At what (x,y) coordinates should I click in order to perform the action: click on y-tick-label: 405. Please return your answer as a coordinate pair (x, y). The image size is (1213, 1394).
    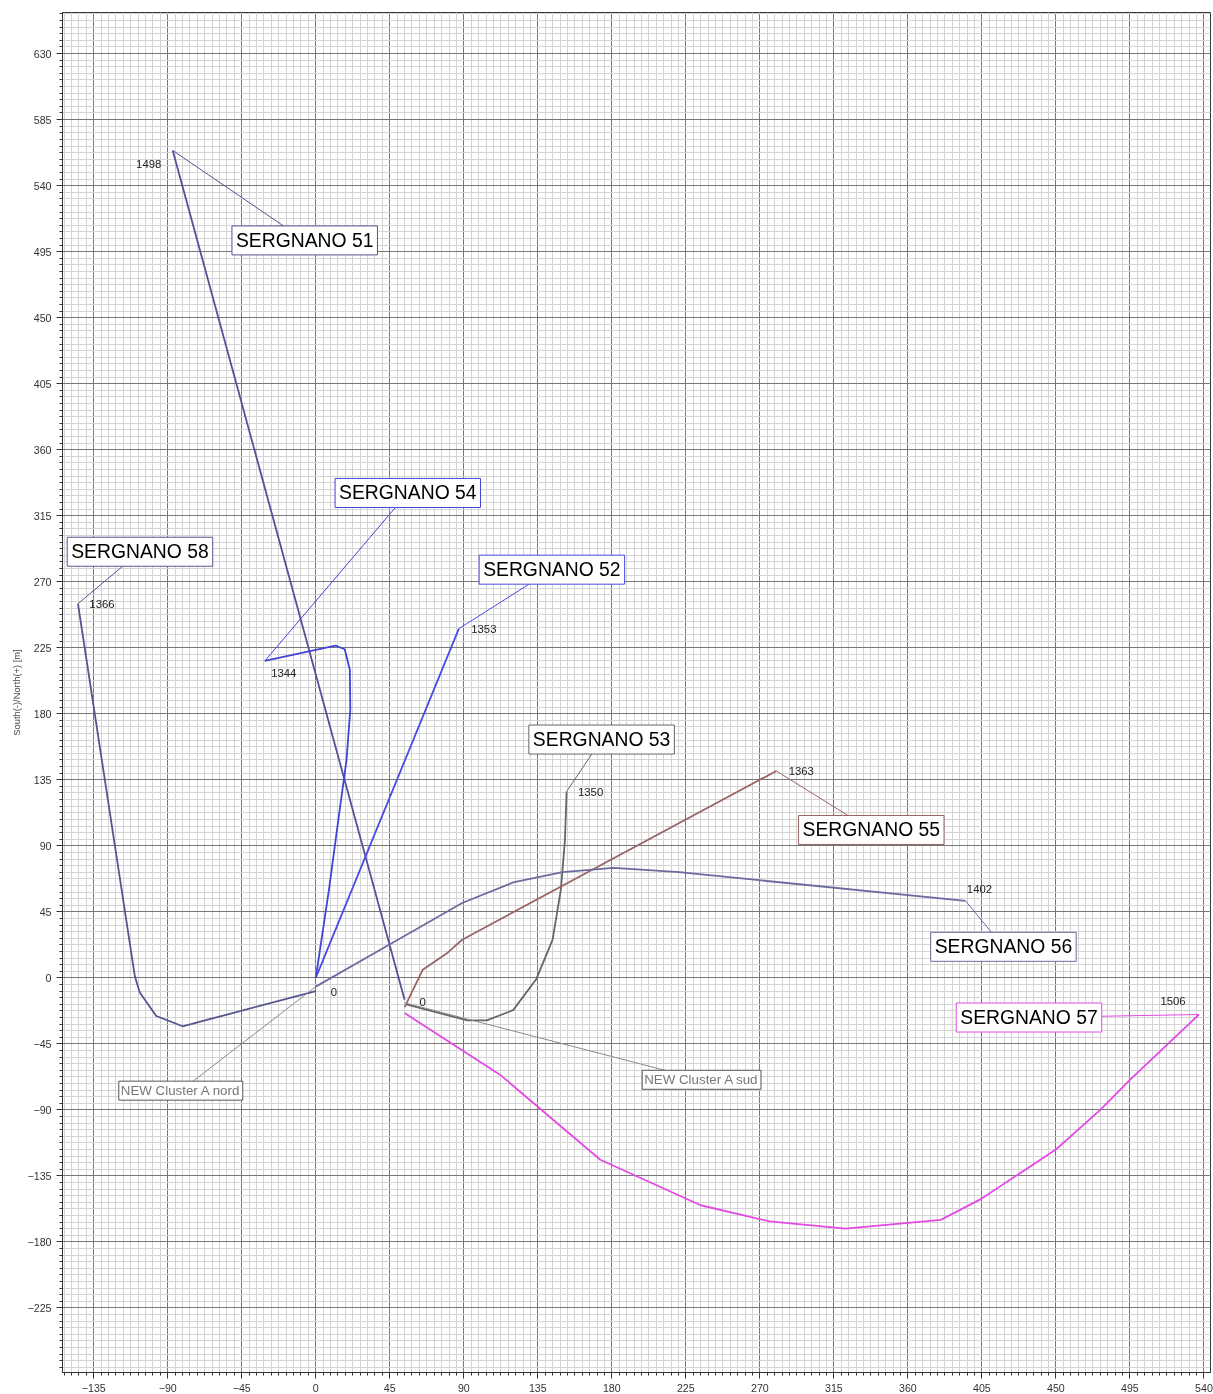
    Looking at the image, I should click on (42, 383).